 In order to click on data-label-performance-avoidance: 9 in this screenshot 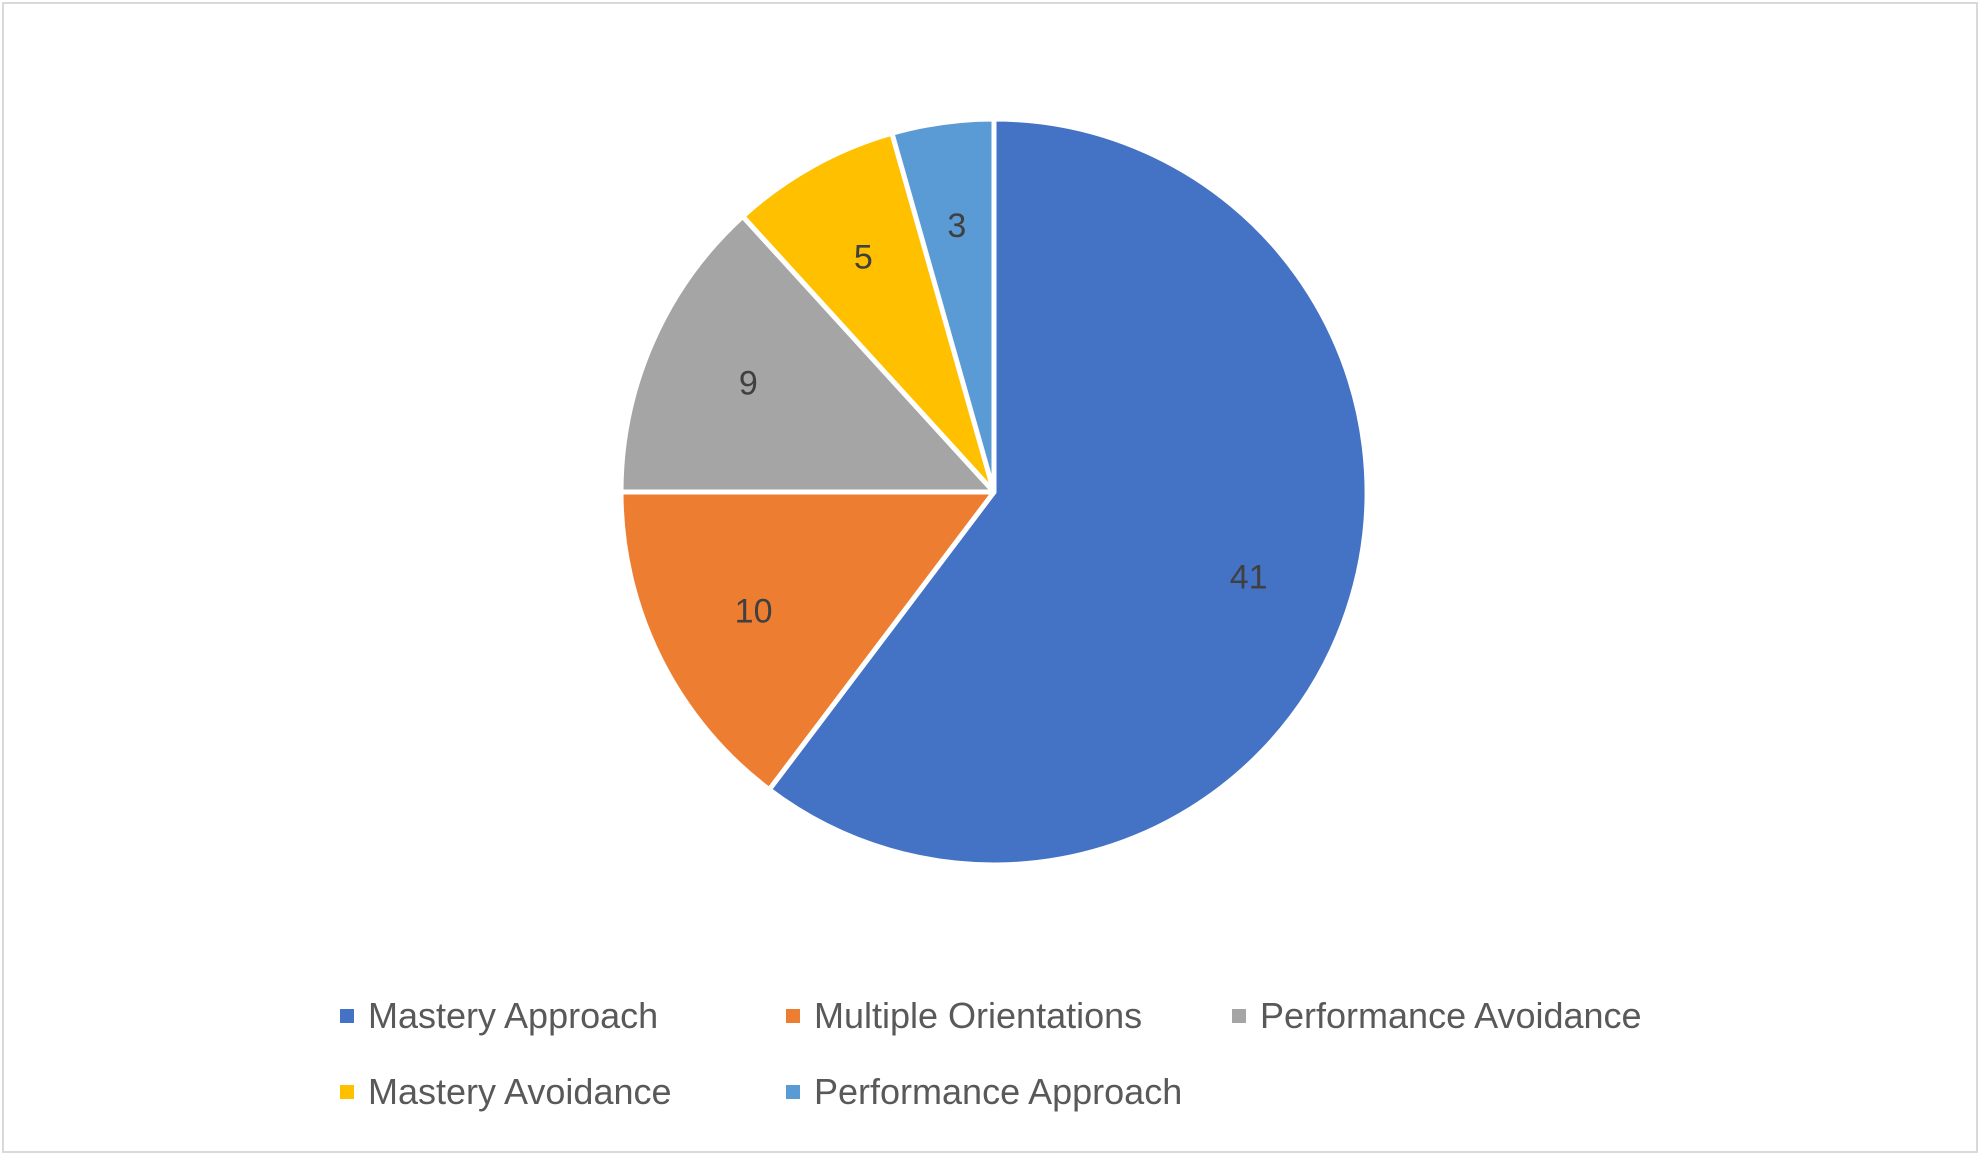, I will do `click(748, 384)`.